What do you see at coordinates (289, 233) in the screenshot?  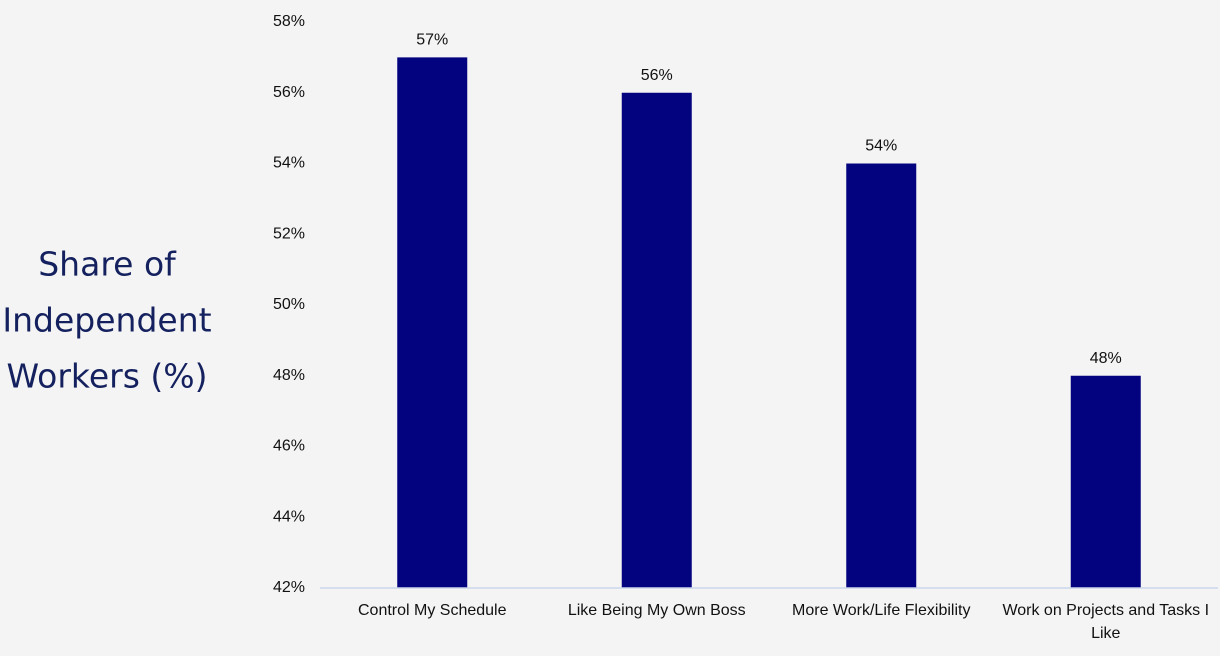 I see `y-tick-label: 52%` at bounding box center [289, 233].